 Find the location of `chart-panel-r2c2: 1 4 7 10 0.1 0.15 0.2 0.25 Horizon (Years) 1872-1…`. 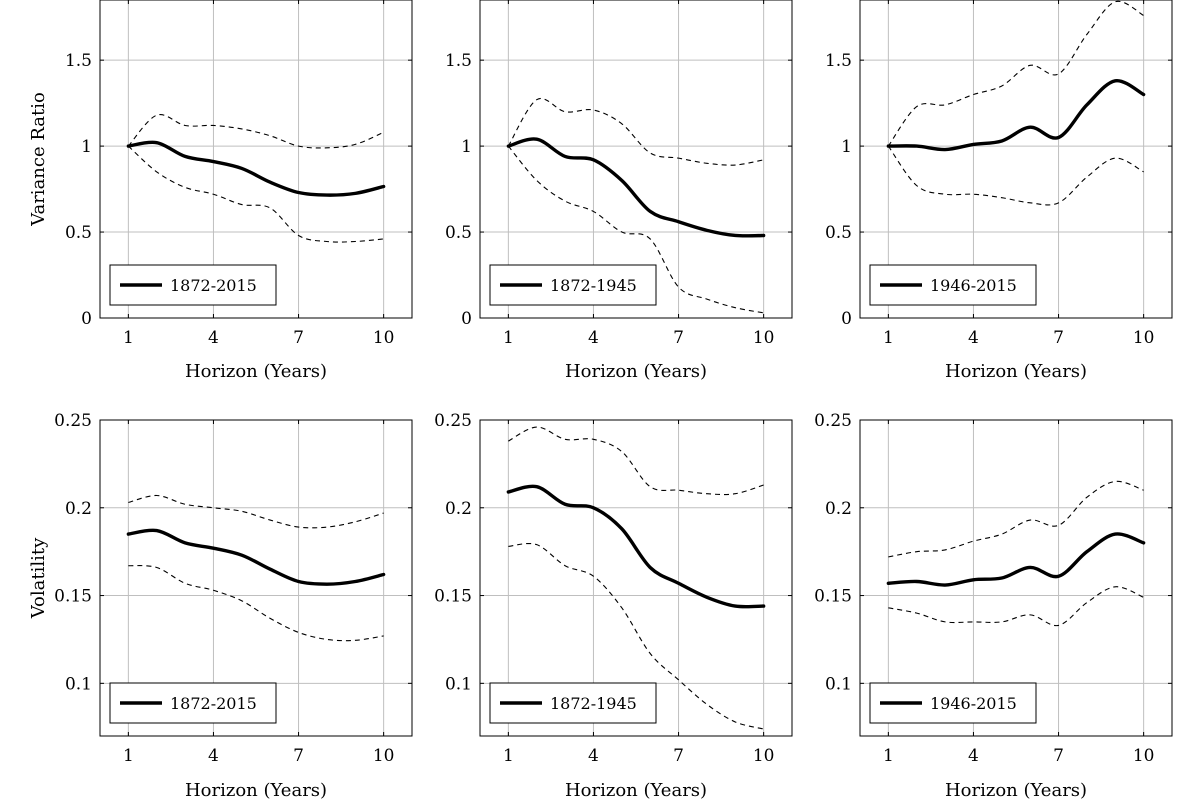

chart-panel-r2c2: 1 4 7 10 0.1 0.15 0.2 0.25 Horizon (Years) 1872-1… is located at coordinates (613, 606).